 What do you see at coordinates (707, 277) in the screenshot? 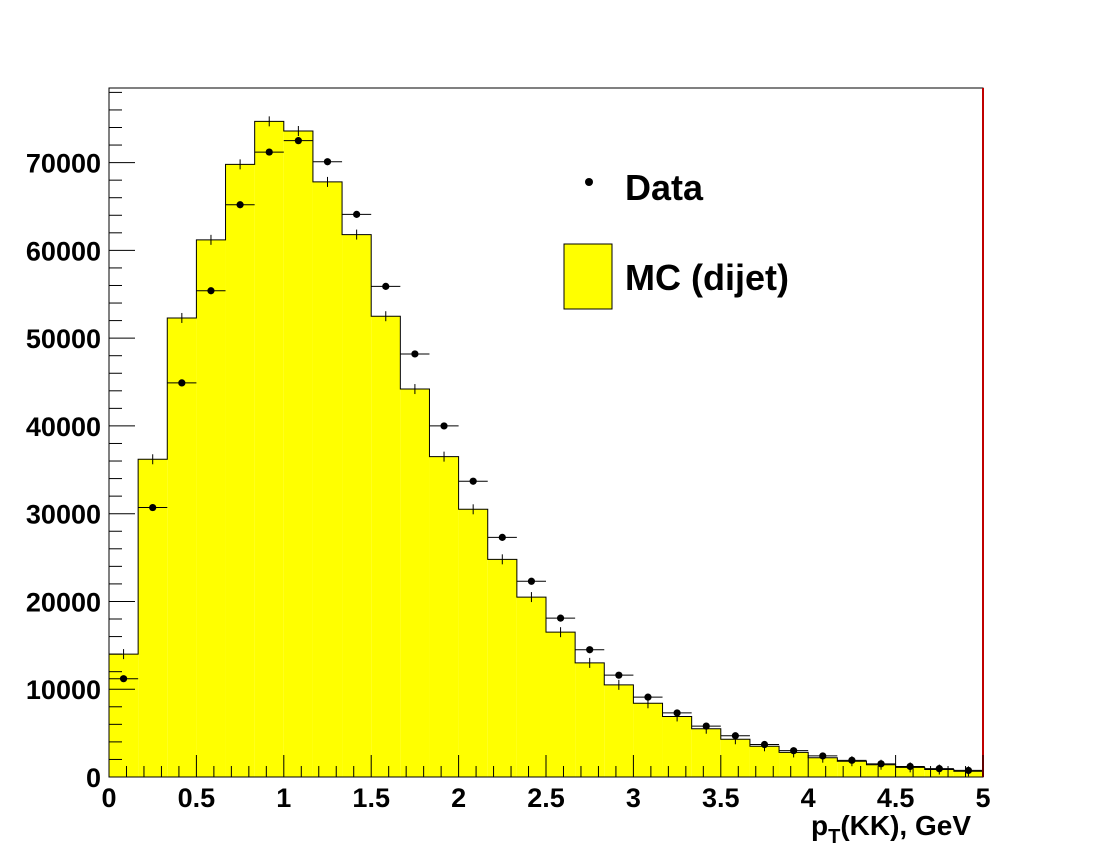
I see `legend-mc-label: MC (dijet)` at bounding box center [707, 277].